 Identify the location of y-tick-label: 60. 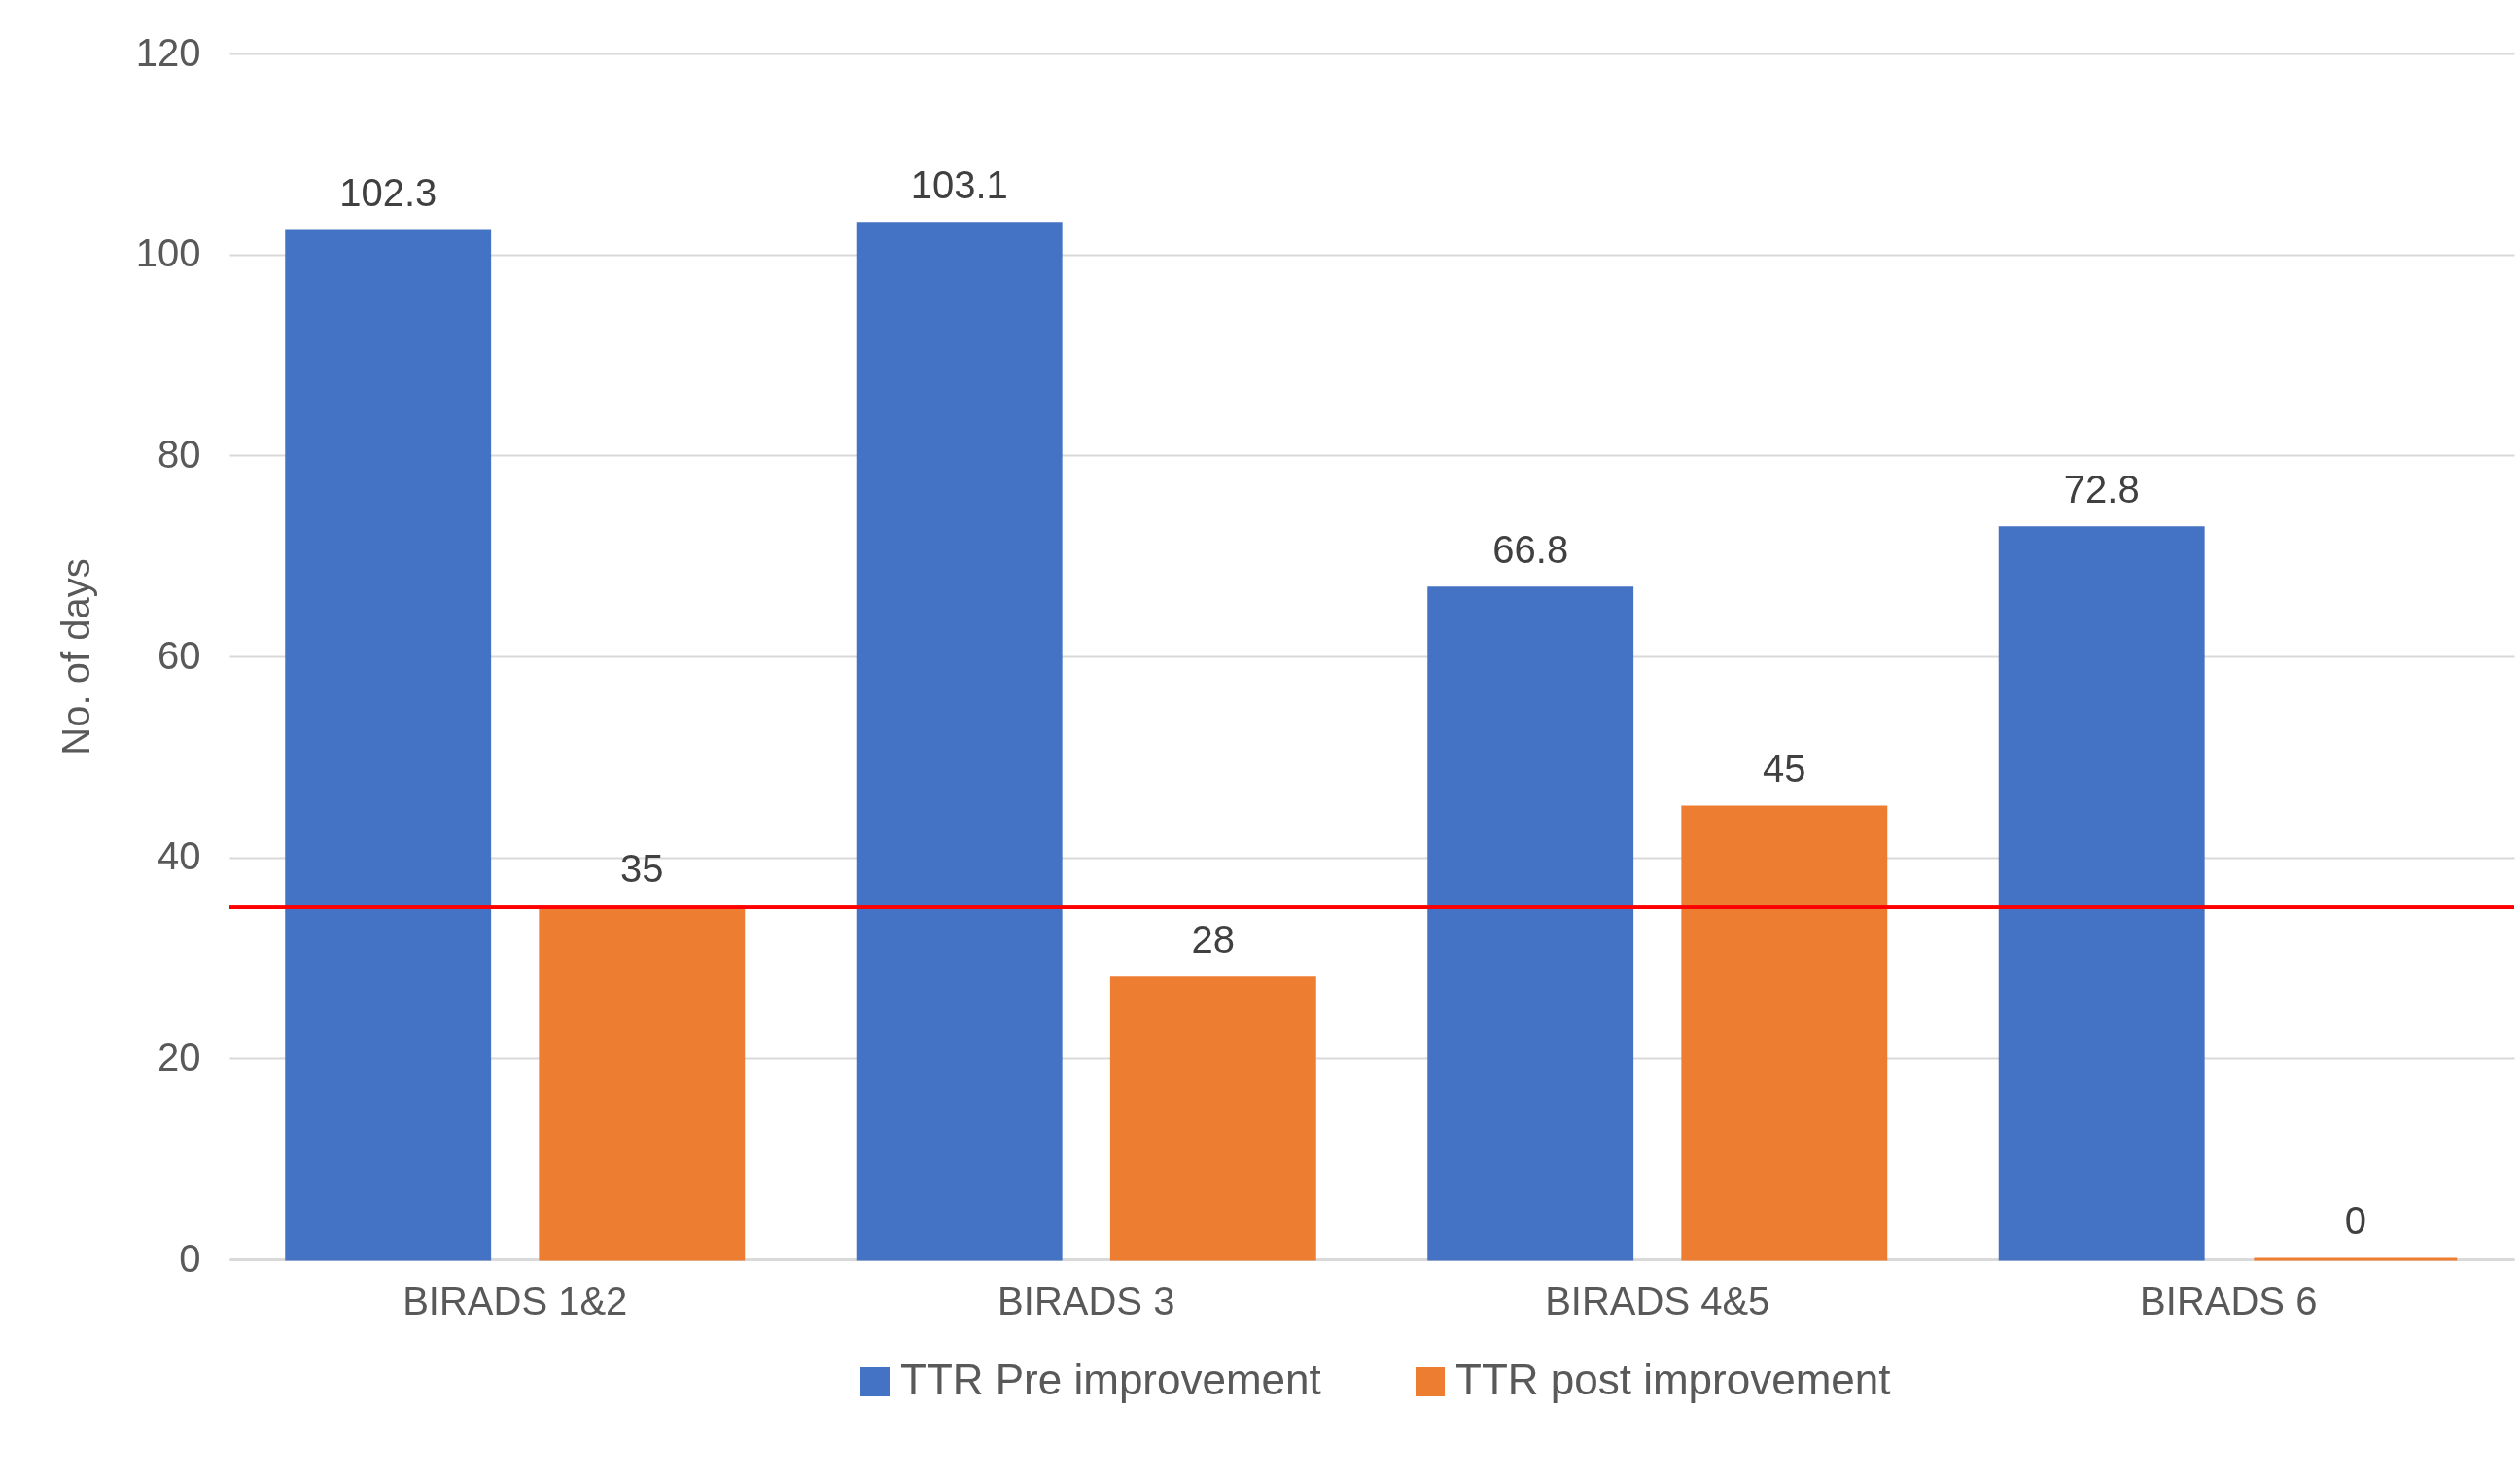
(179, 655).